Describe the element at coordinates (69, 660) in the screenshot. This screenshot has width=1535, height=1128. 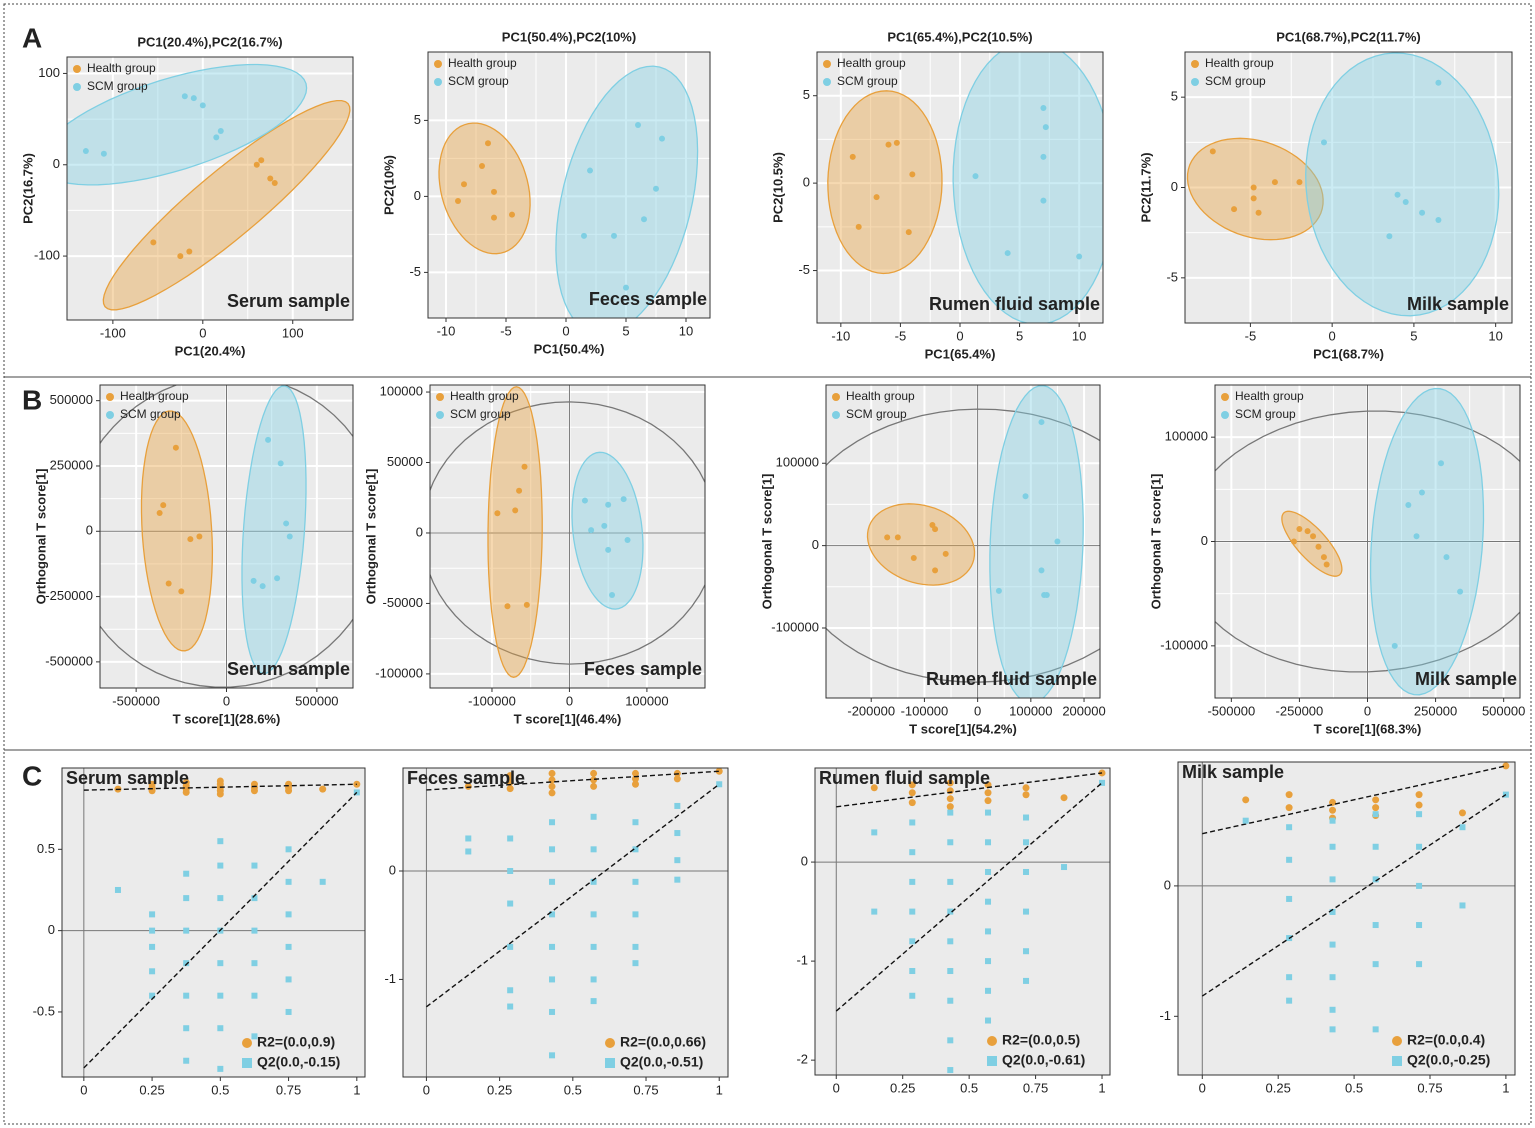
I see `y-tick-label: -500000` at that location.